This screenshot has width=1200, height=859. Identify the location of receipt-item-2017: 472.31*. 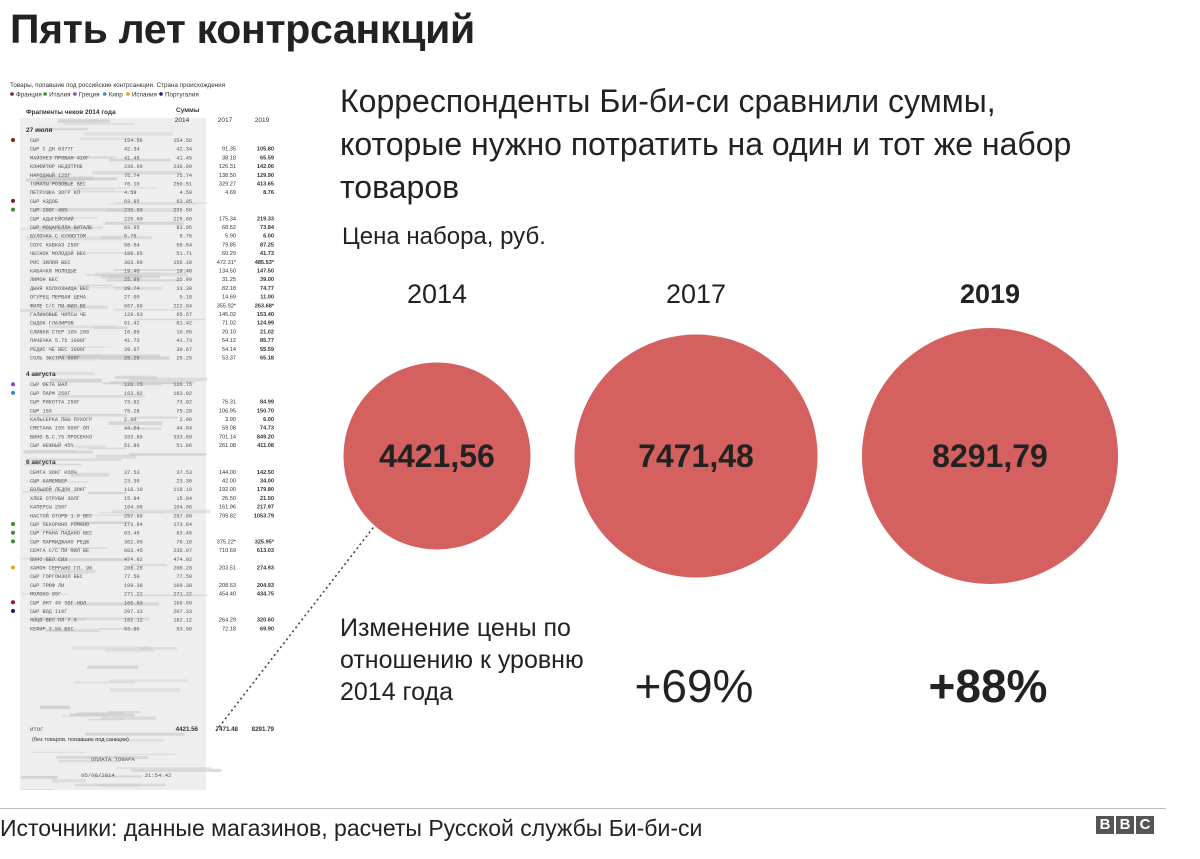
(227, 263).